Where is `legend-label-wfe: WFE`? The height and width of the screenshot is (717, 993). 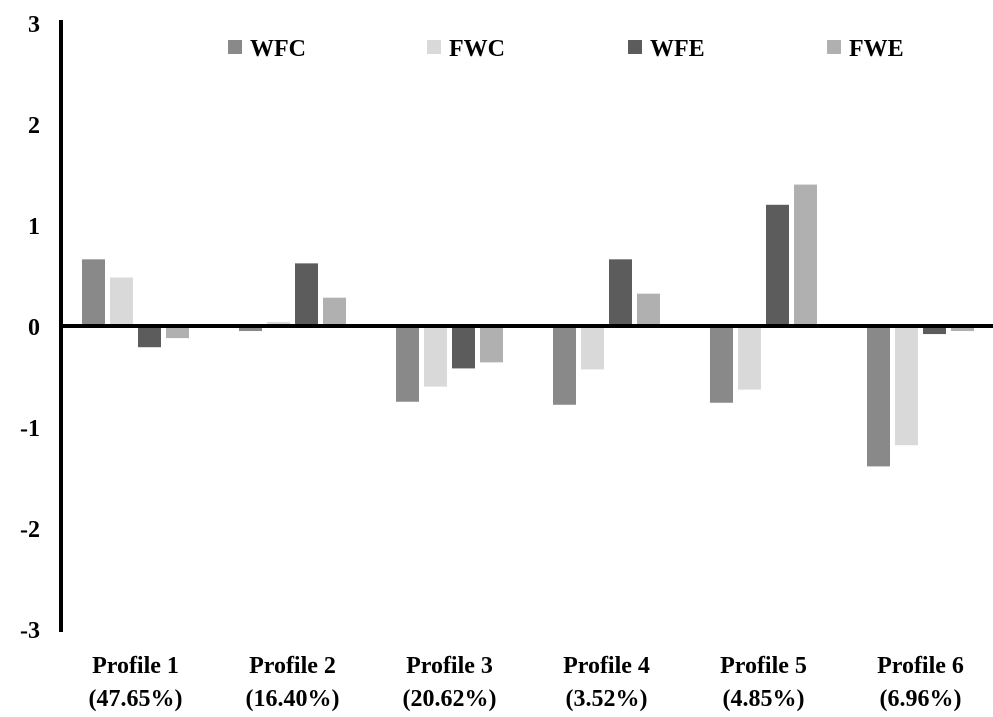 legend-label-wfe: WFE is located at coordinates (677, 49).